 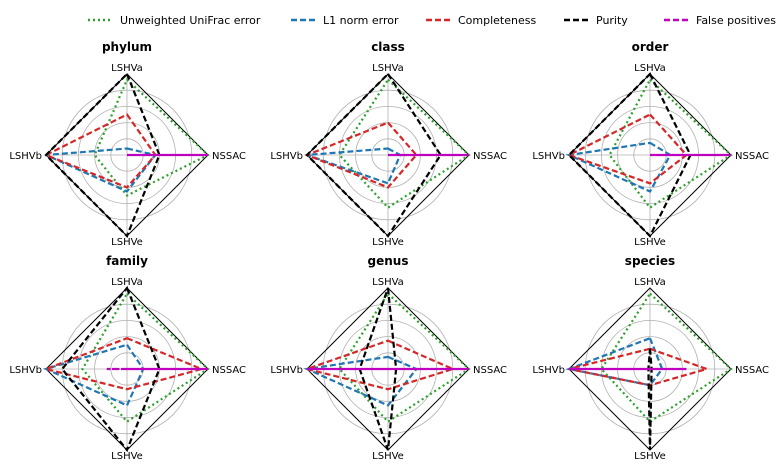 I want to click on panel-title: class, so click(x=388, y=47).